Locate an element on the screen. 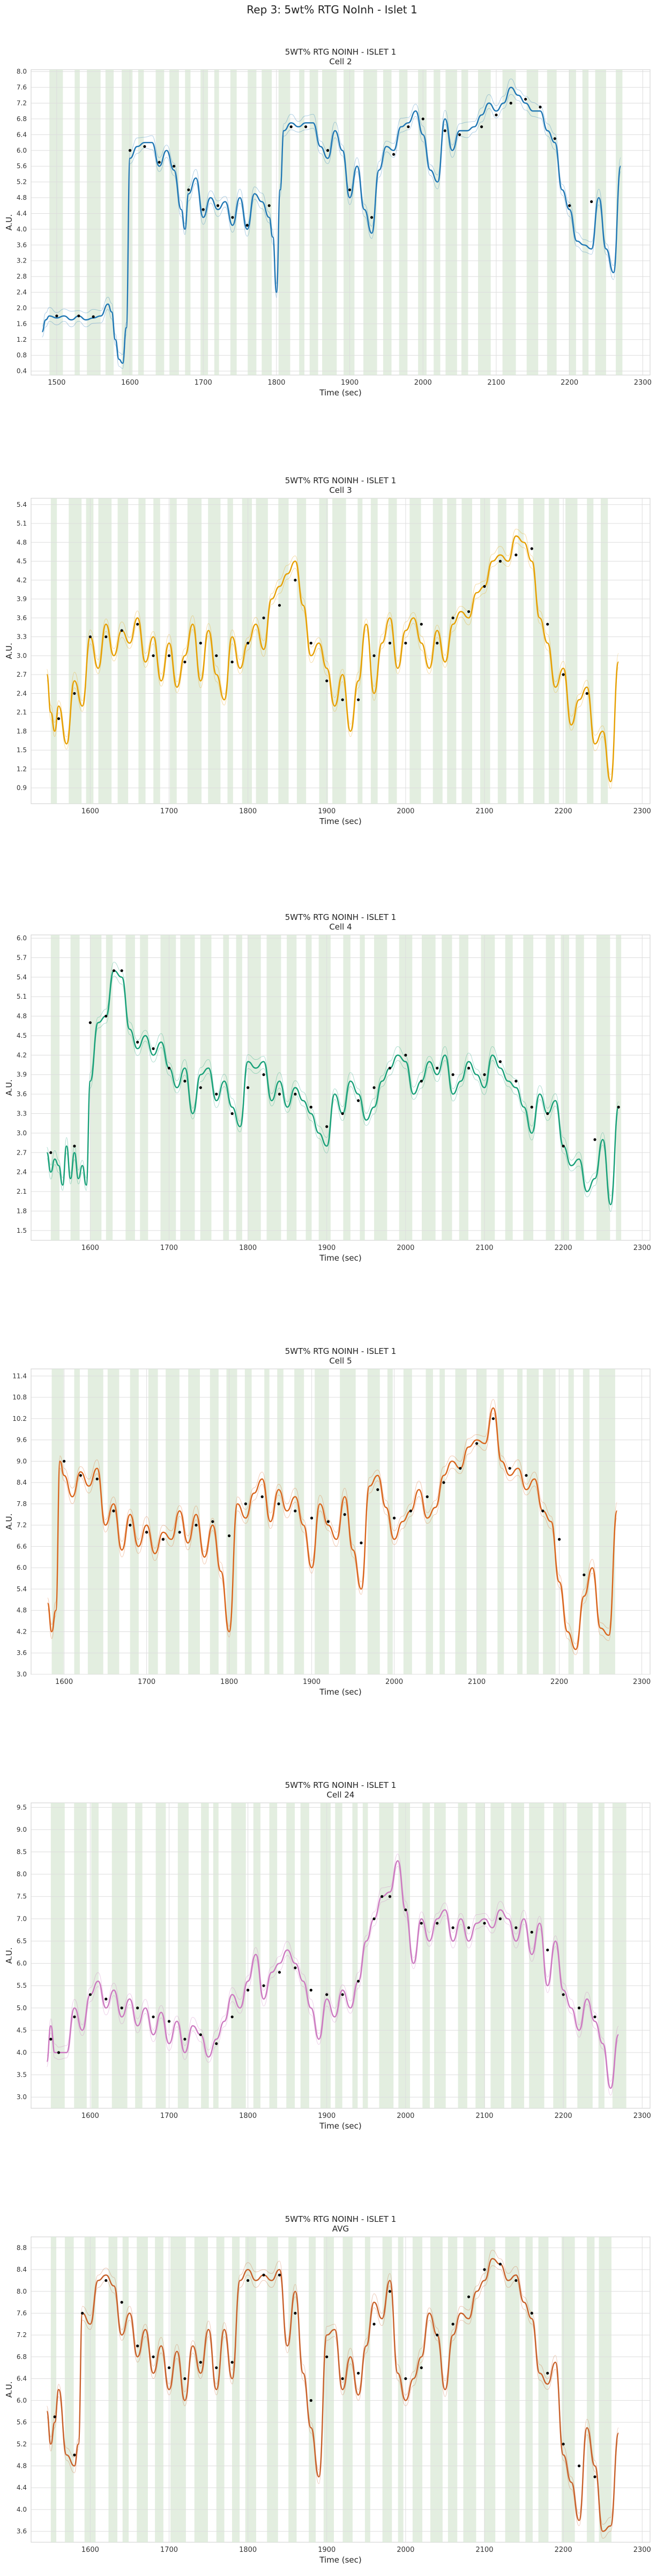 The image size is (664, 2576). y-tick-label: 8.4 is located at coordinates (22, 2269).